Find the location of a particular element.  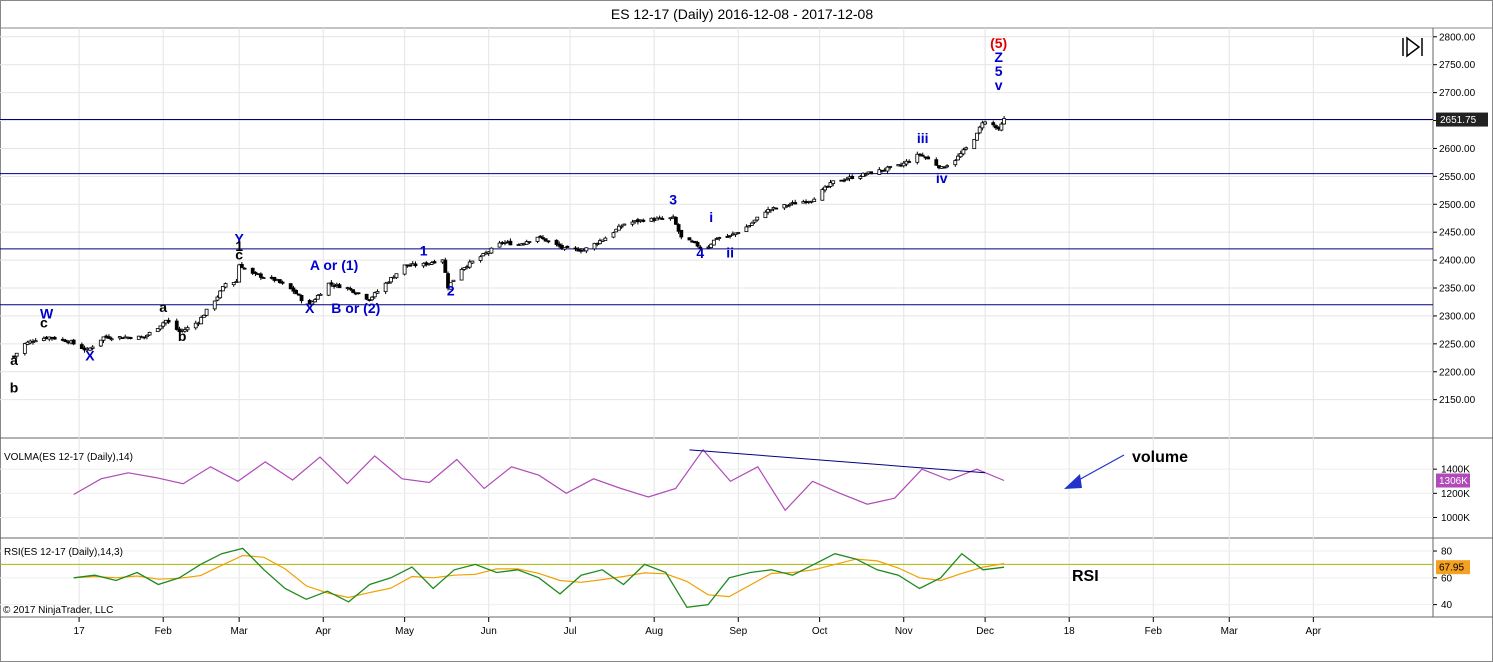

price-y-tick-label: 2250.00 is located at coordinates (1457, 344).